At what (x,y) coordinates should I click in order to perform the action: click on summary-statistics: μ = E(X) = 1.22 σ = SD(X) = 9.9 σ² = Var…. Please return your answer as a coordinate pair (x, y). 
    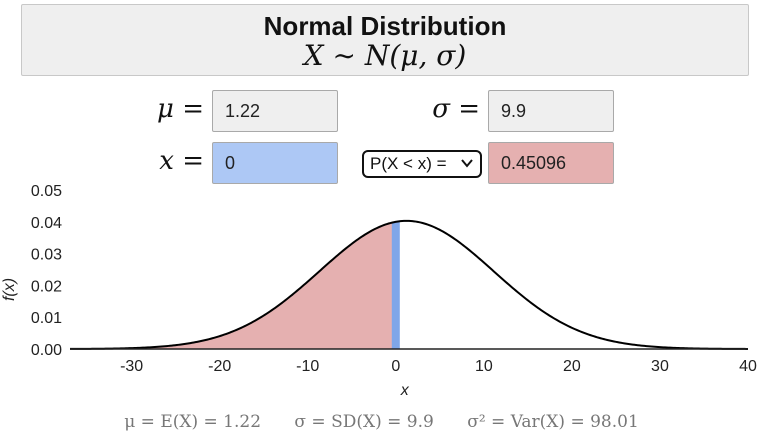
    Looking at the image, I should click on (381, 422).